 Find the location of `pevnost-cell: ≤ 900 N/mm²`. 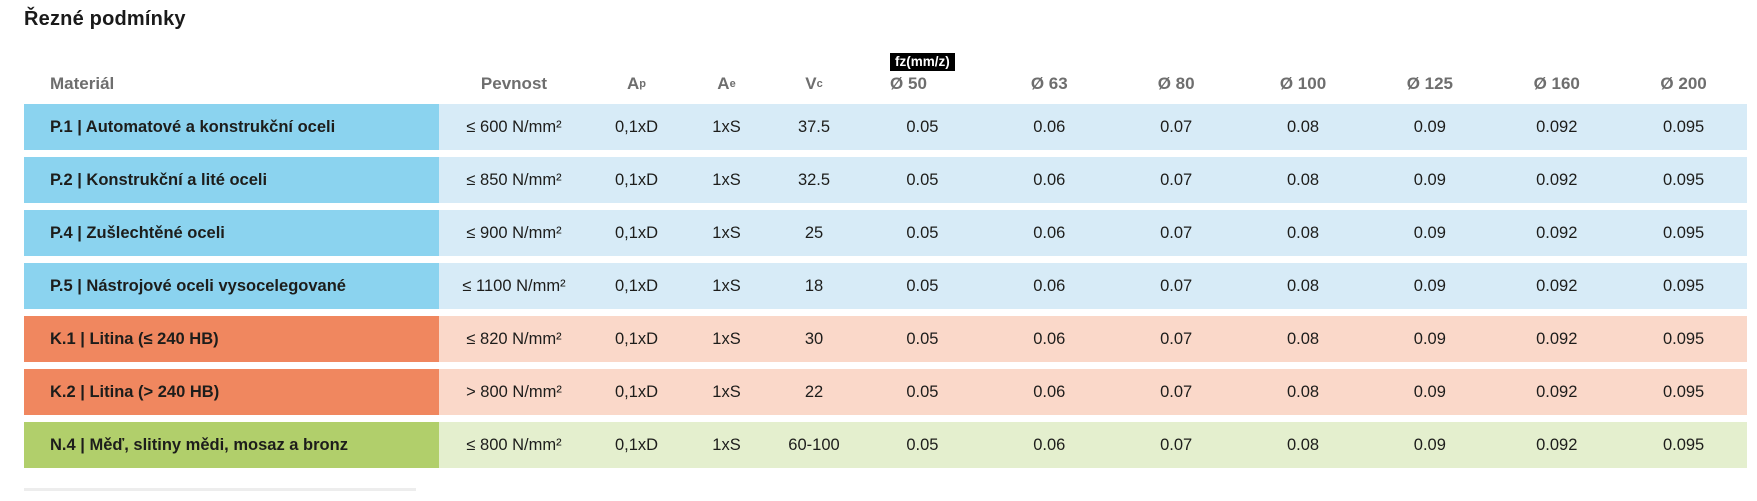

pevnost-cell: ≤ 900 N/mm² is located at coordinates (514, 233).